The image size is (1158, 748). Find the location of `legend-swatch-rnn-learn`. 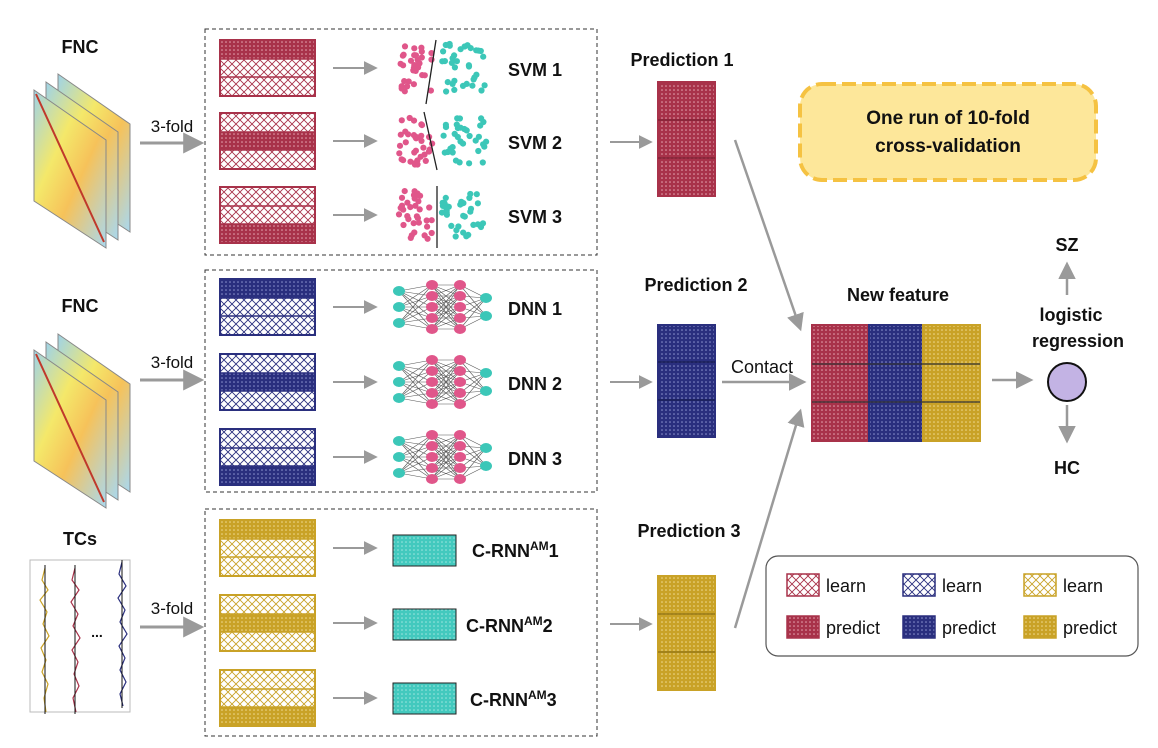

legend-swatch-rnn-learn is located at coordinates (1040, 585).